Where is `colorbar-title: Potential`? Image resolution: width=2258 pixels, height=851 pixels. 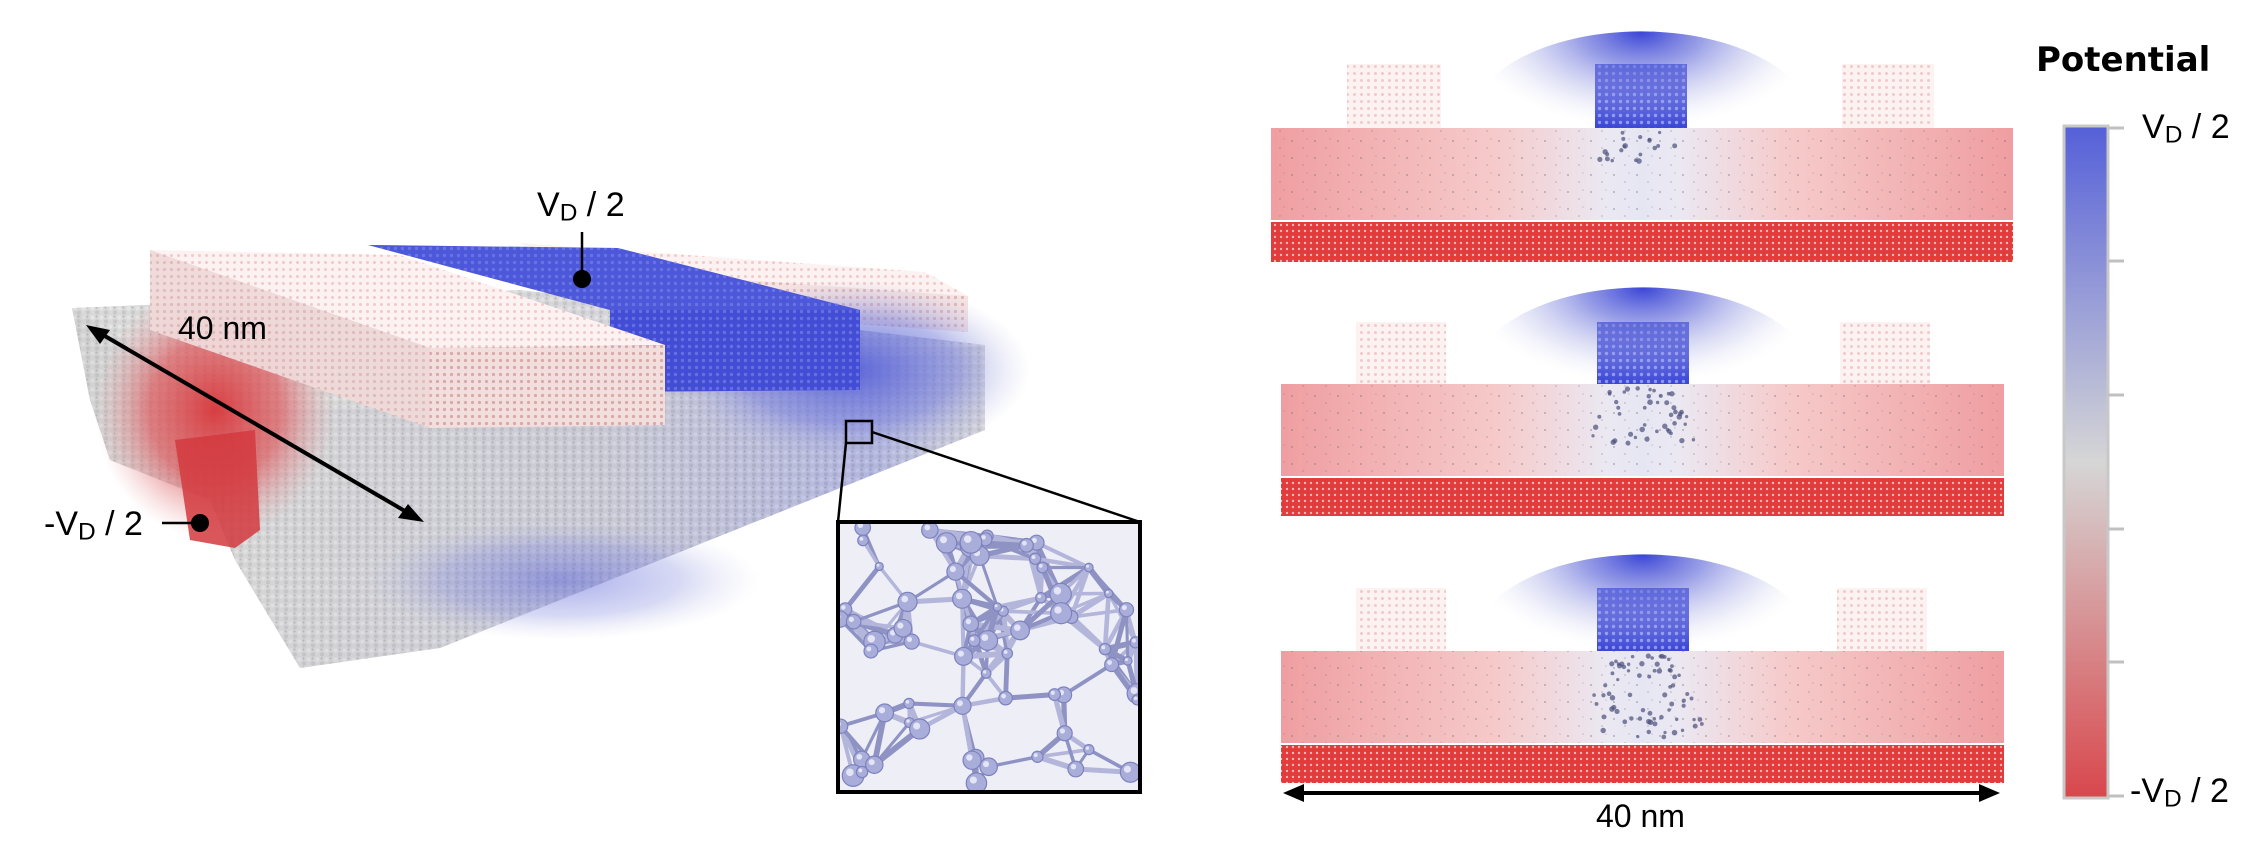
colorbar-title: Potential is located at coordinates (2123, 60).